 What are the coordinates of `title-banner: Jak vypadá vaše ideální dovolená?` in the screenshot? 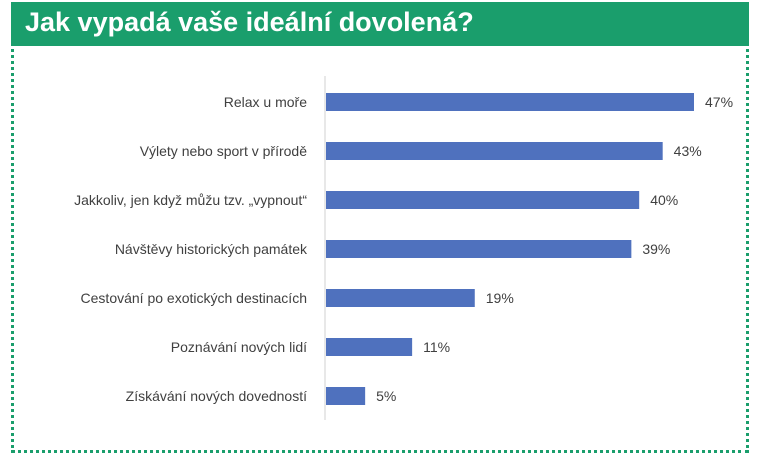 It's located at (380, 24).